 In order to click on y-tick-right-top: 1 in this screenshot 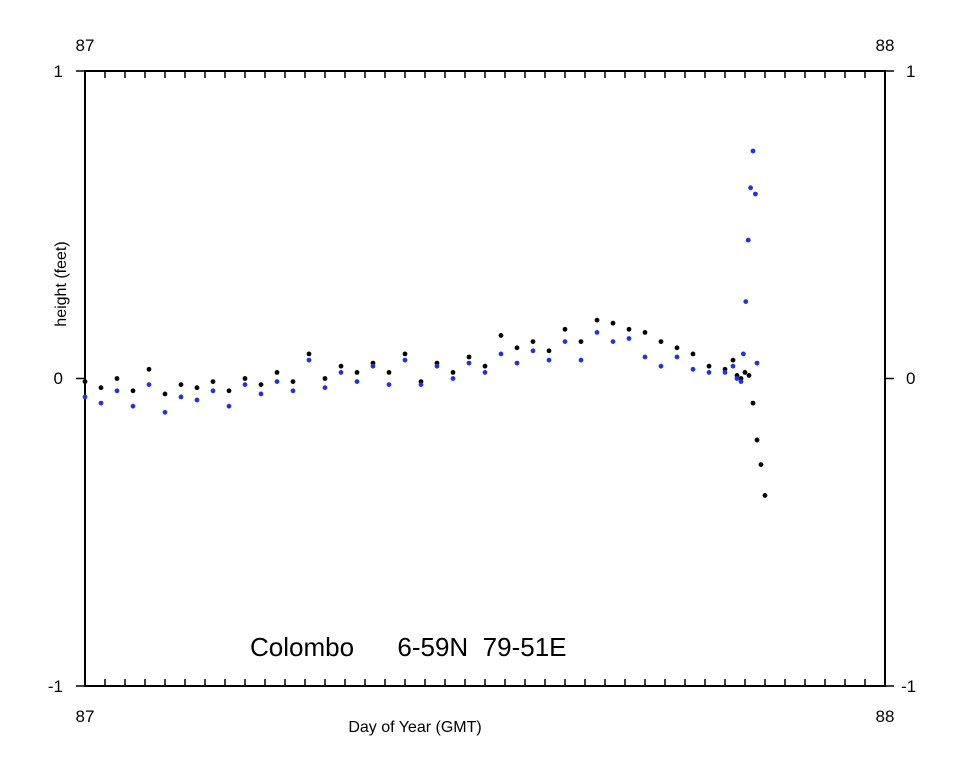, I will do `click(910, 71)`.